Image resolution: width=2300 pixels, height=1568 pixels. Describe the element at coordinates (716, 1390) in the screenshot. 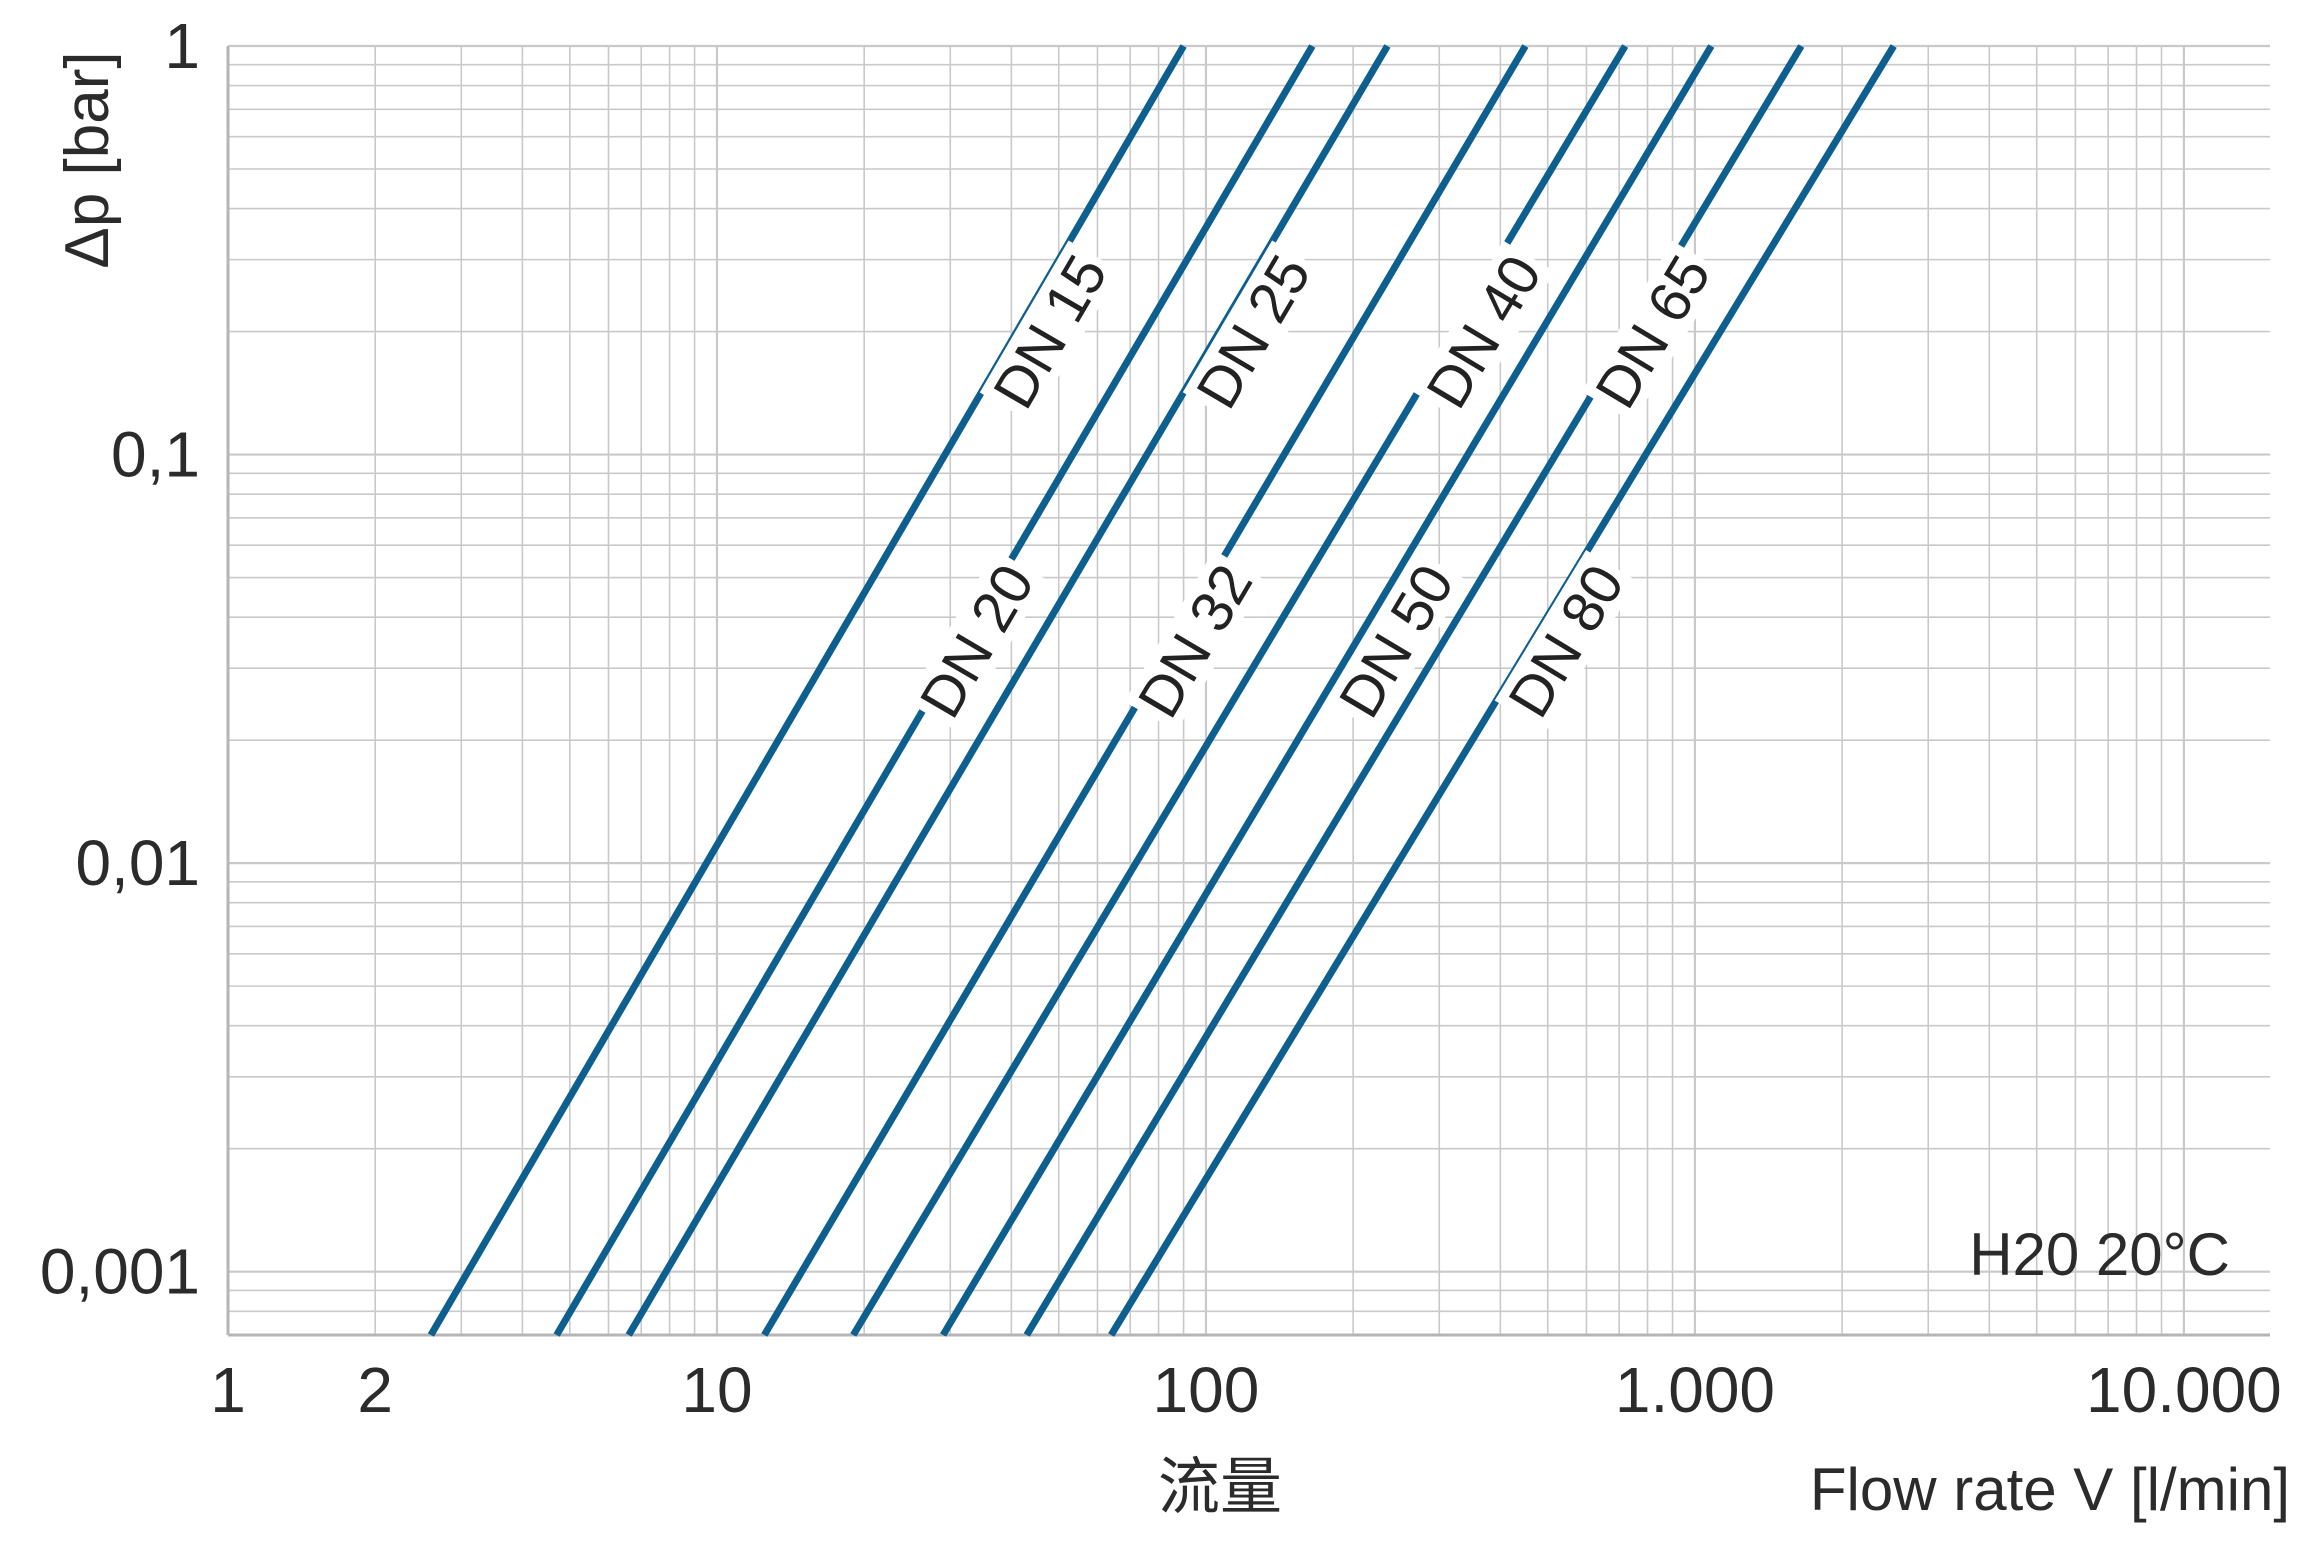

I see `x-tick-label: 10` at that location.